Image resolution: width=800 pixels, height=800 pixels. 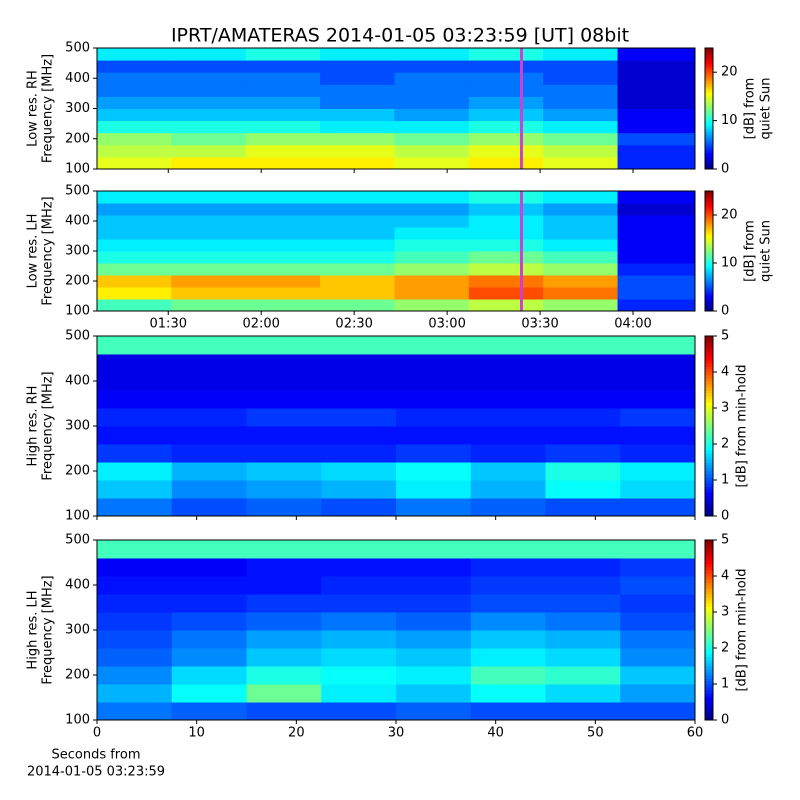 What do you see at coordinates (725, 336) in the screenshot?
I see `colorbar-tick-label: 5` at bounding box center [725, 336].